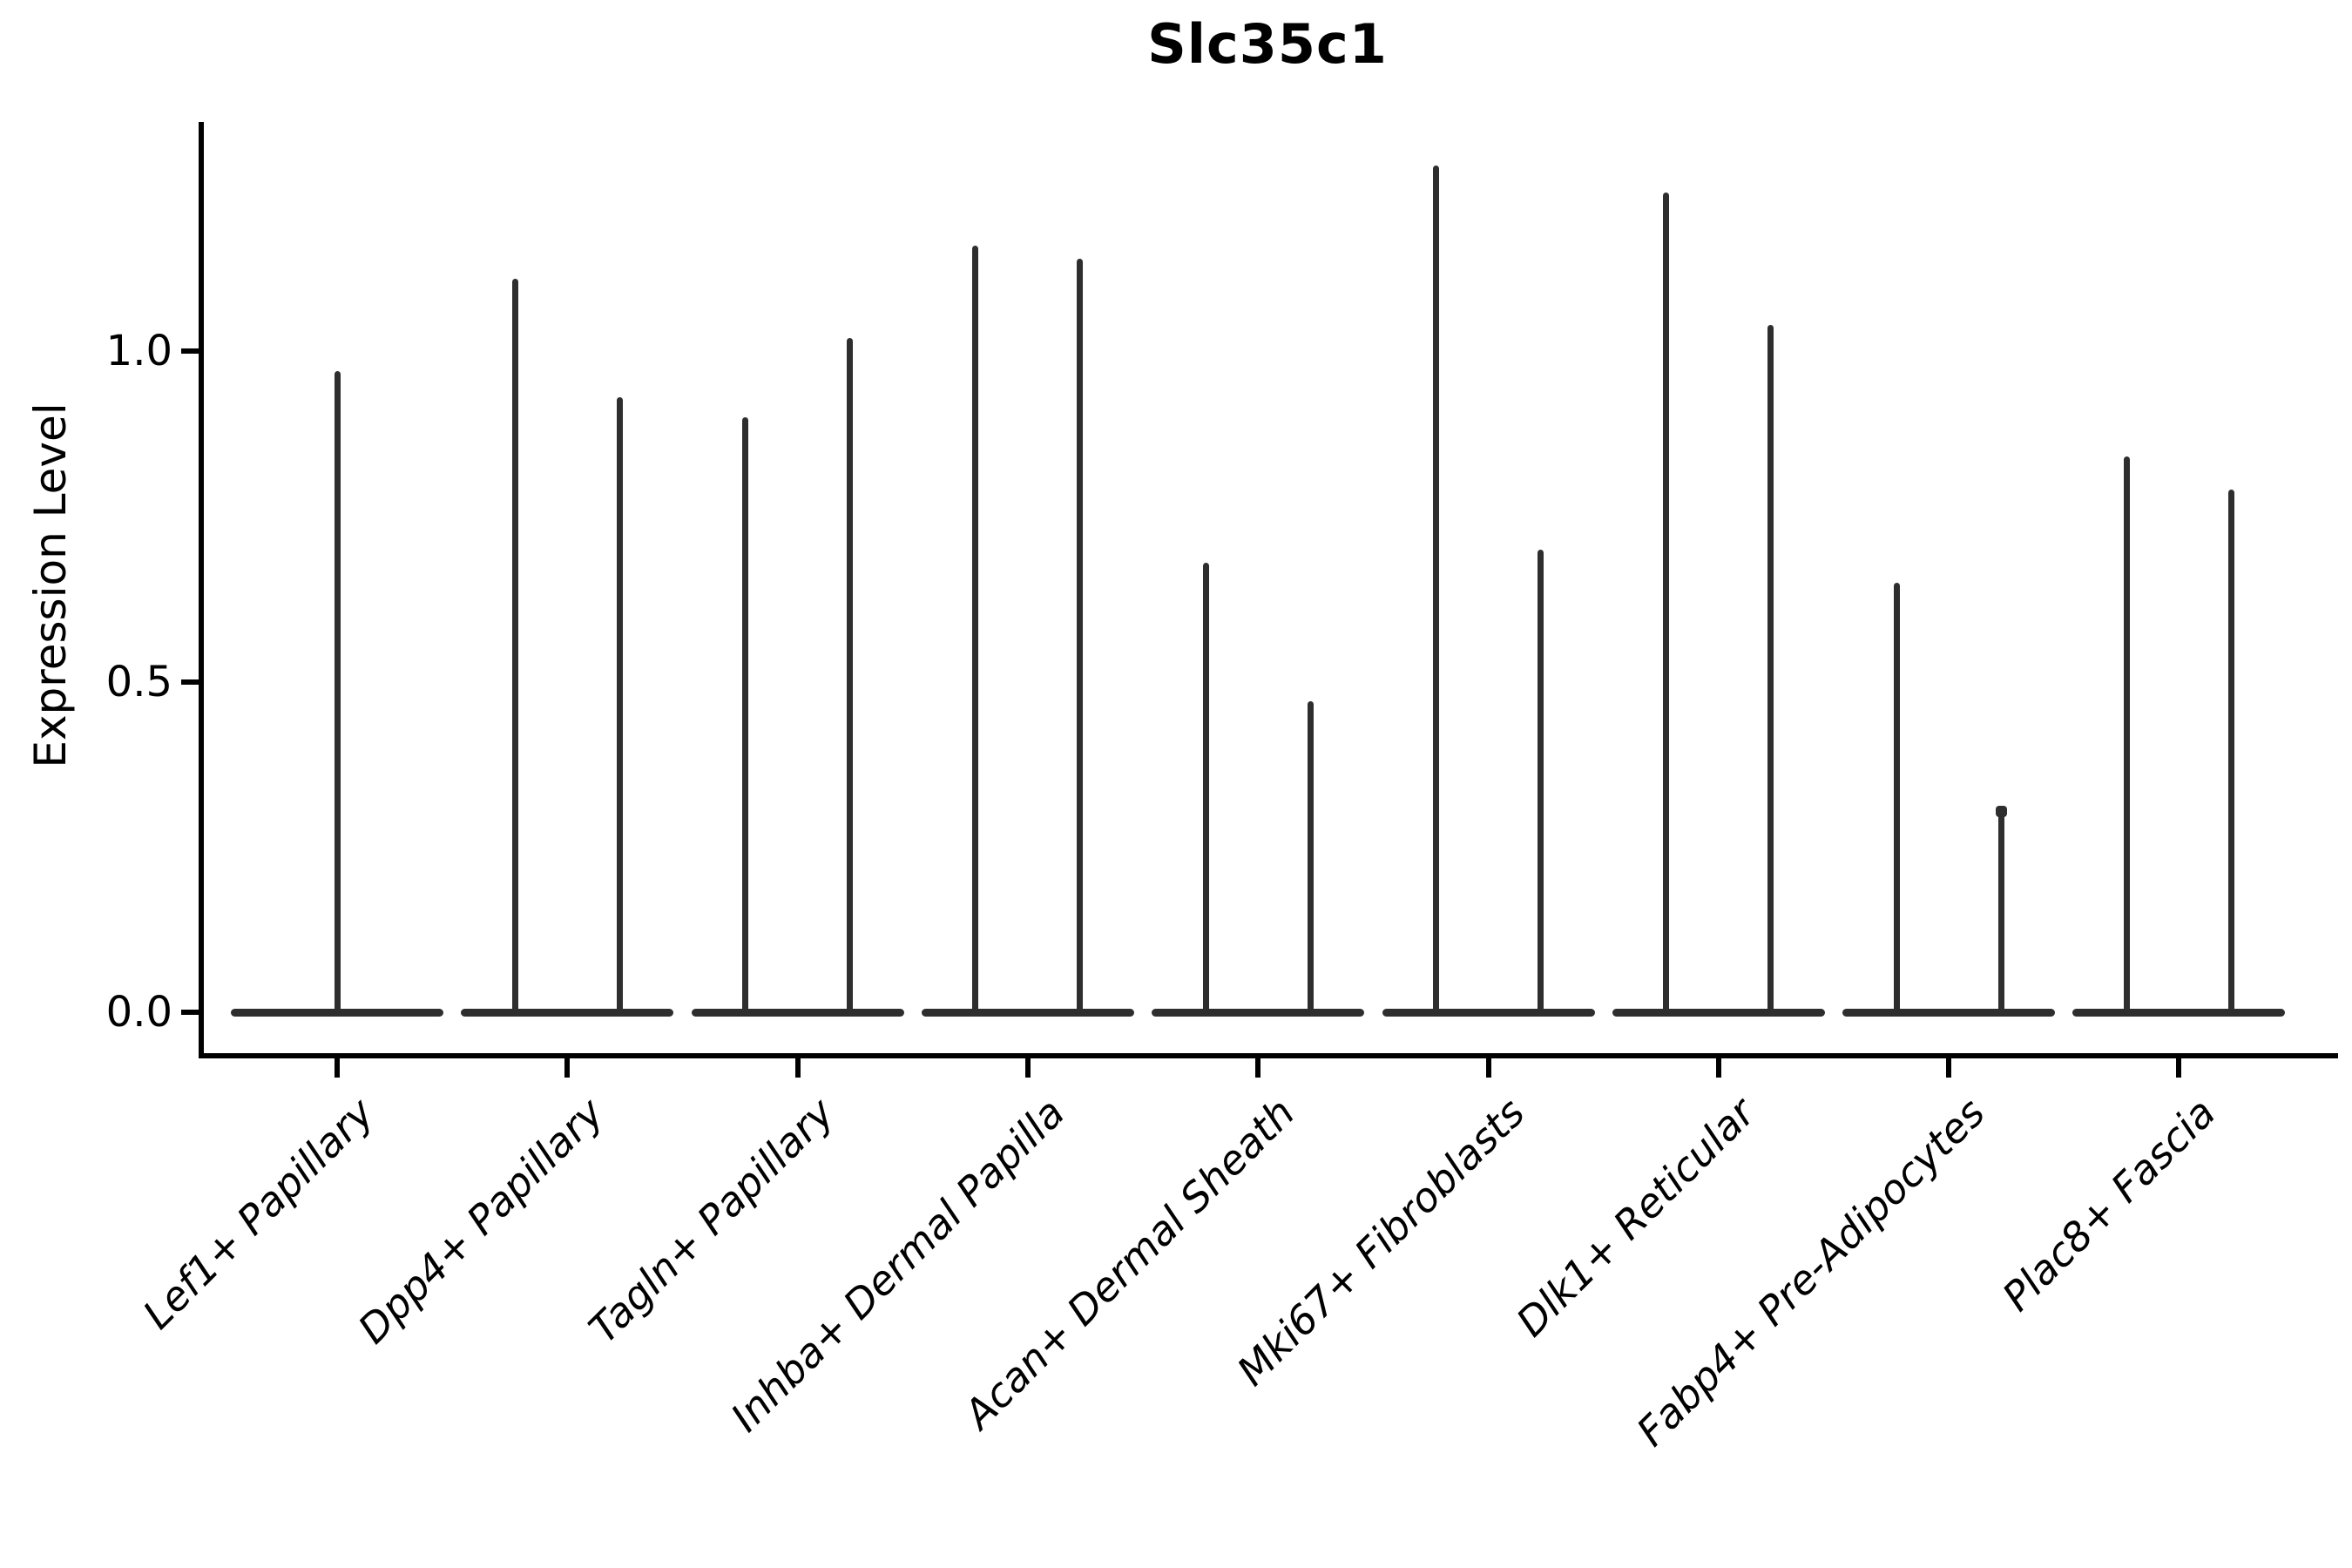 Image resolution: width=2352 pixels, height=1568 pixels. What do you see at coordinates (138, 1013) in the screenshot?
I see `y-tick-label: 0.0` at bounding box center [138, 1013].